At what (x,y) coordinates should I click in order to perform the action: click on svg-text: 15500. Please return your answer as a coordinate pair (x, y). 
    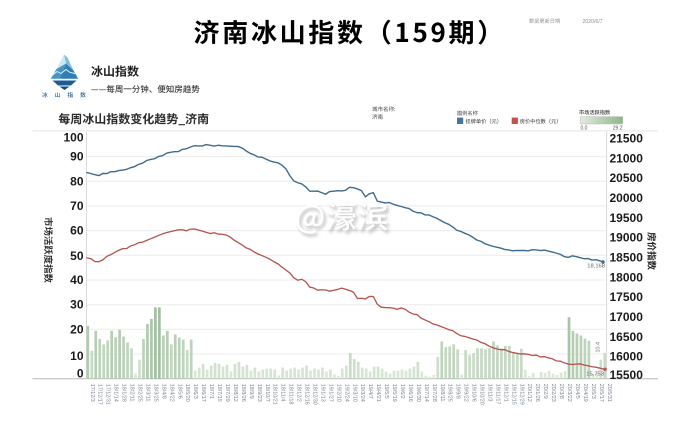
    Looking at the image, I should click on (627, 375).